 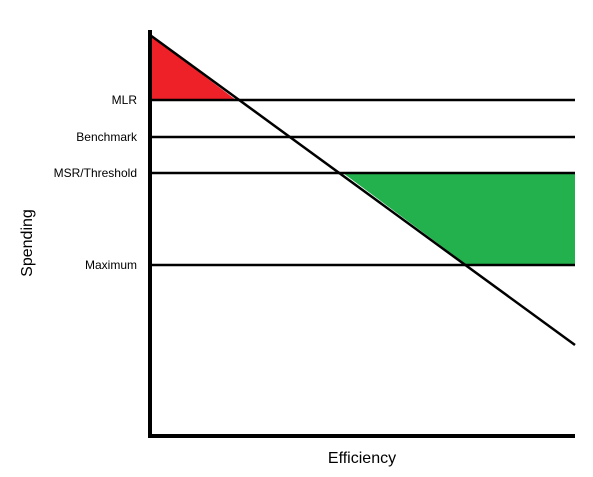 I want to click on y-axis-label: Spending, so click(x=27, y=243).